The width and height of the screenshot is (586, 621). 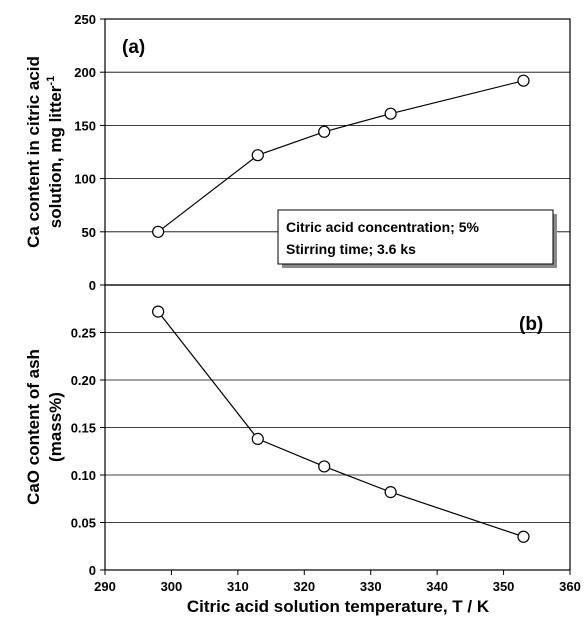 I want to click on panel-label-b: (b), so click(x=531, y=324).